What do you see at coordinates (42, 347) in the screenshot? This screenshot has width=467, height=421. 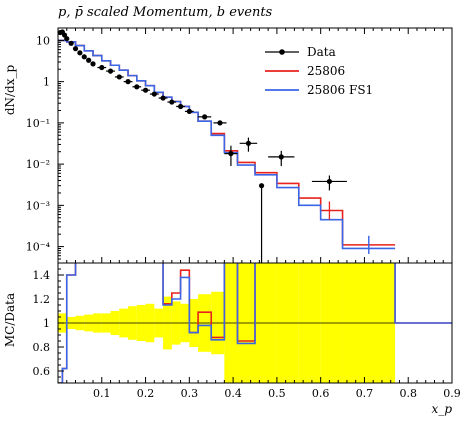 I see `y-tick-label-ratio: 0.8` at bounding box center [42, 347].